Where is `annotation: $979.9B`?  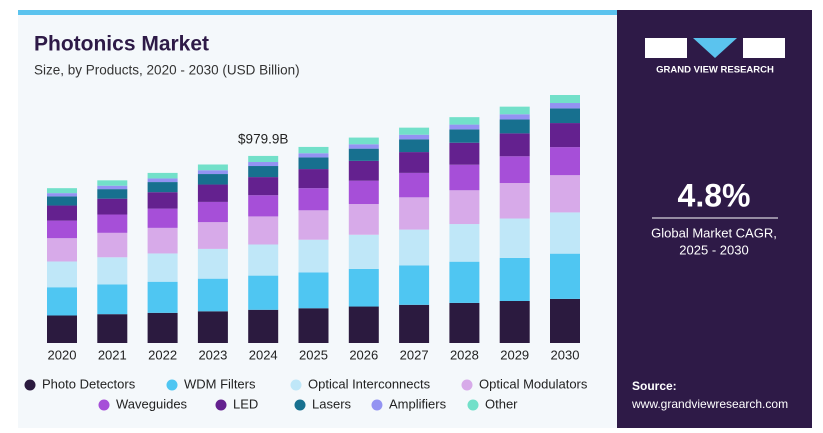 annotation: $979.9B is located at coordinates (263, 138).